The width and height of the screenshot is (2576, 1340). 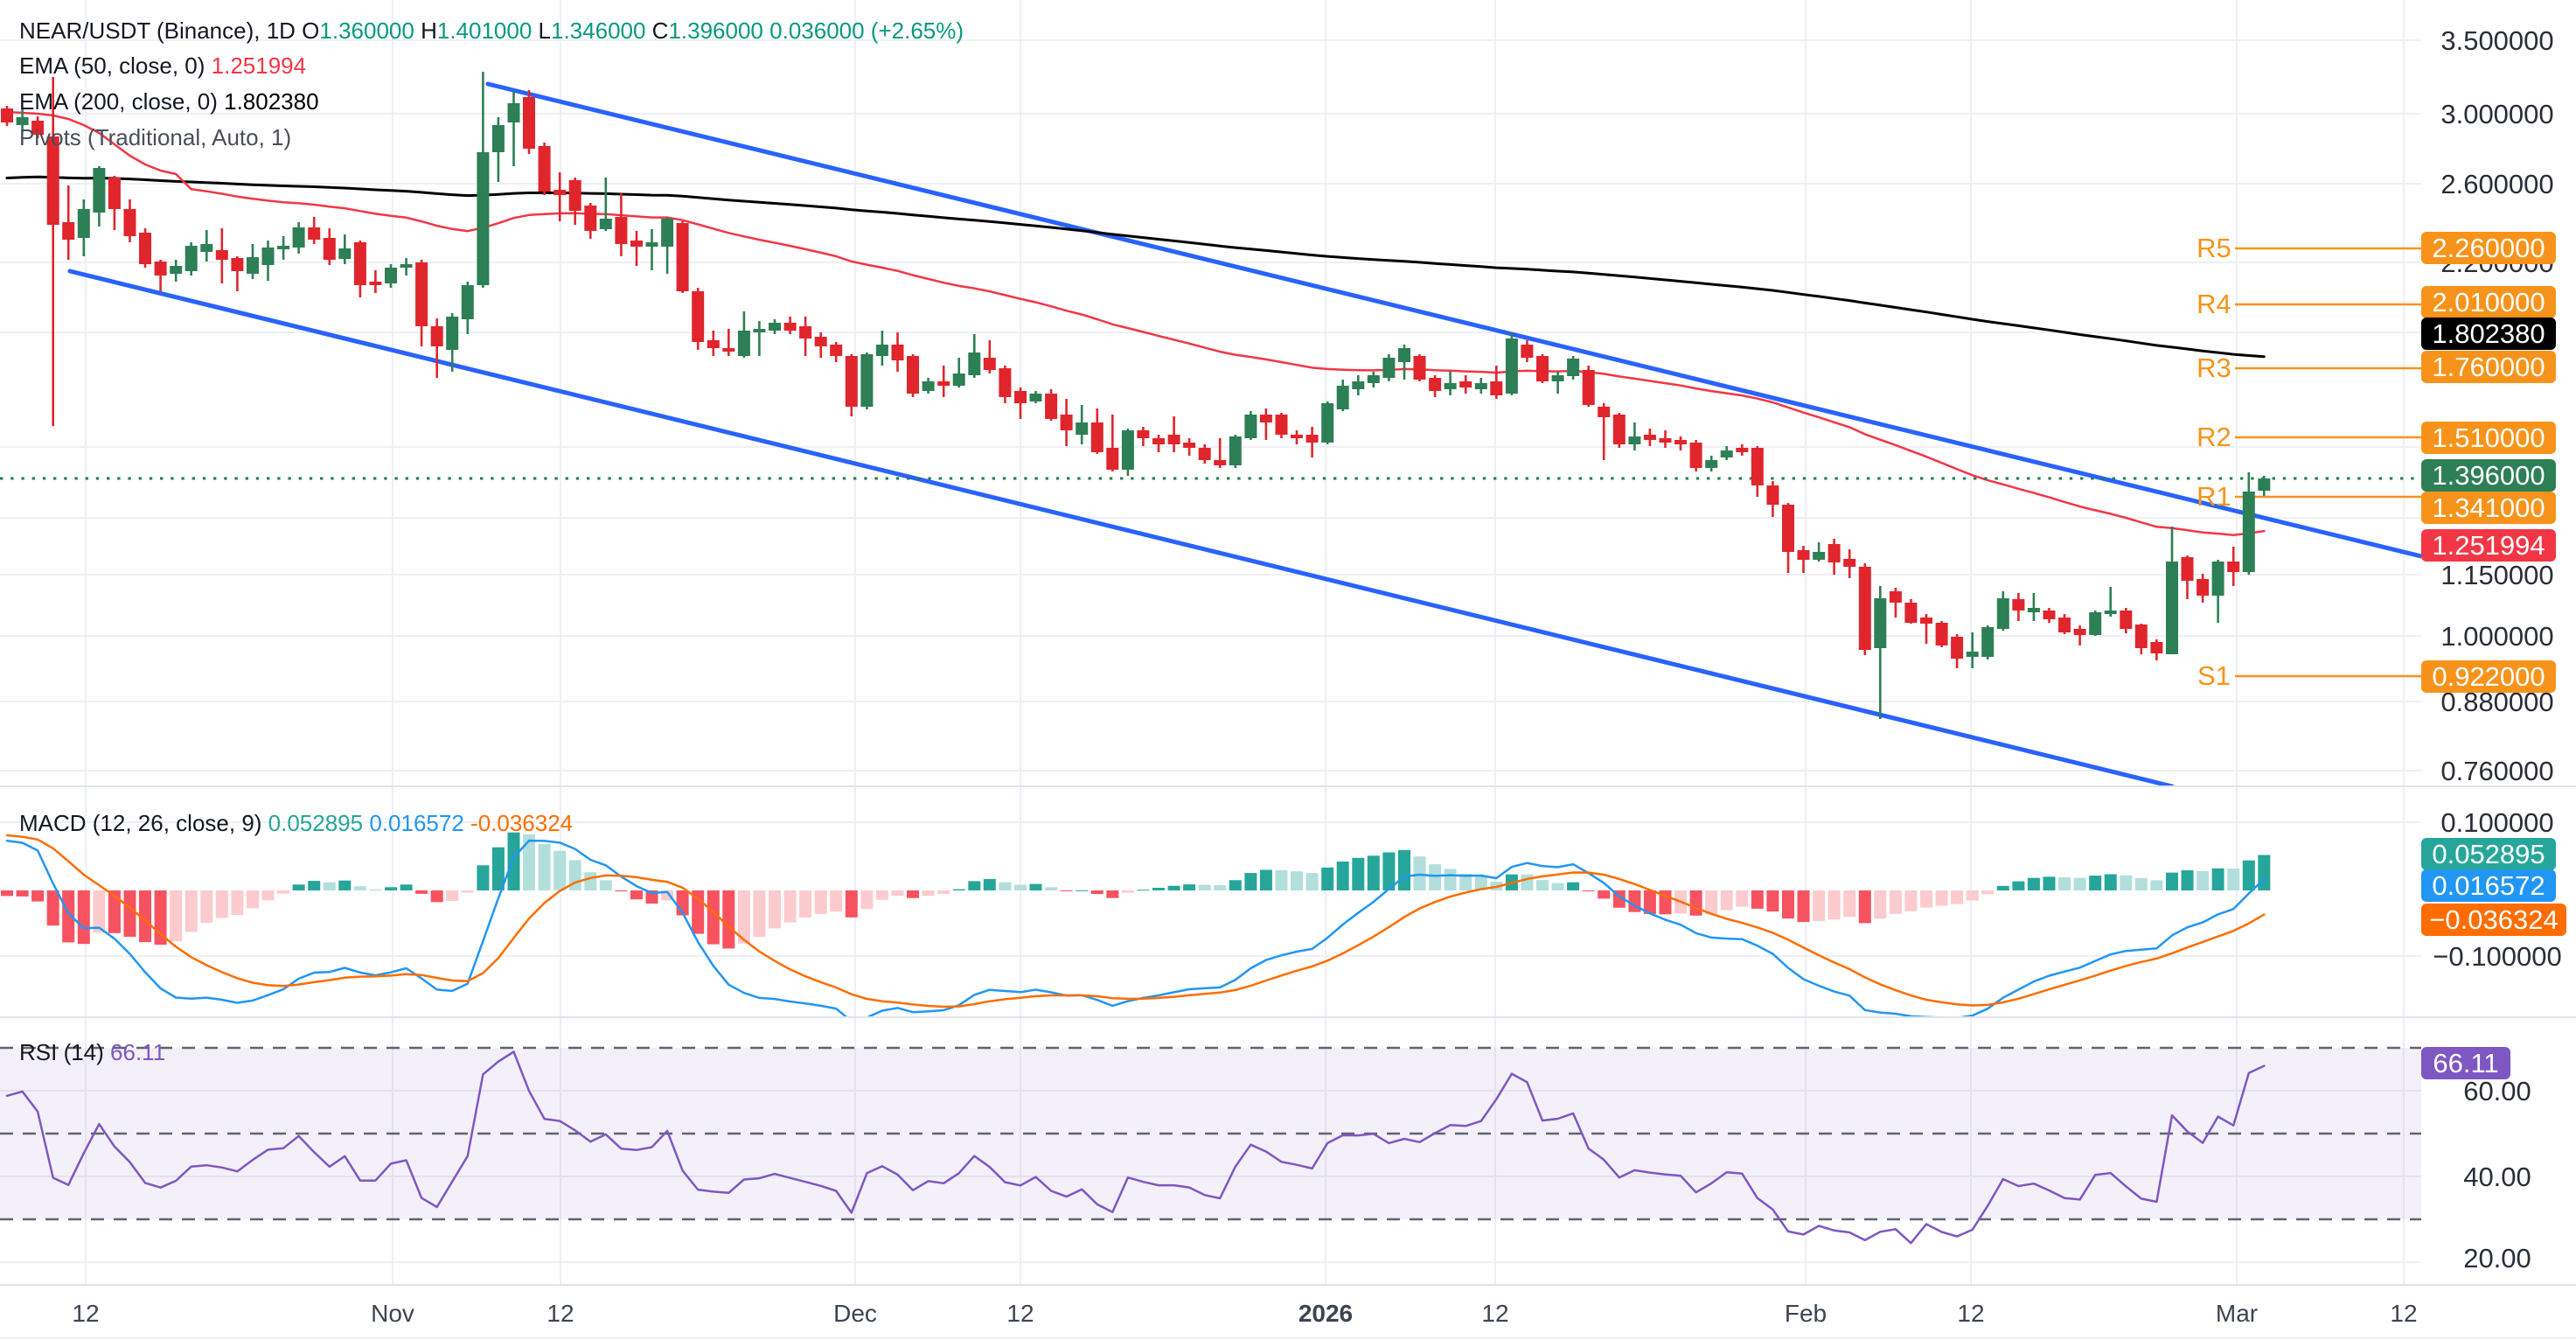 What do you see at coordinates (2214, 496) in the screenshot?
I see `svg-text: R1` at bounding box center [2214, 496].